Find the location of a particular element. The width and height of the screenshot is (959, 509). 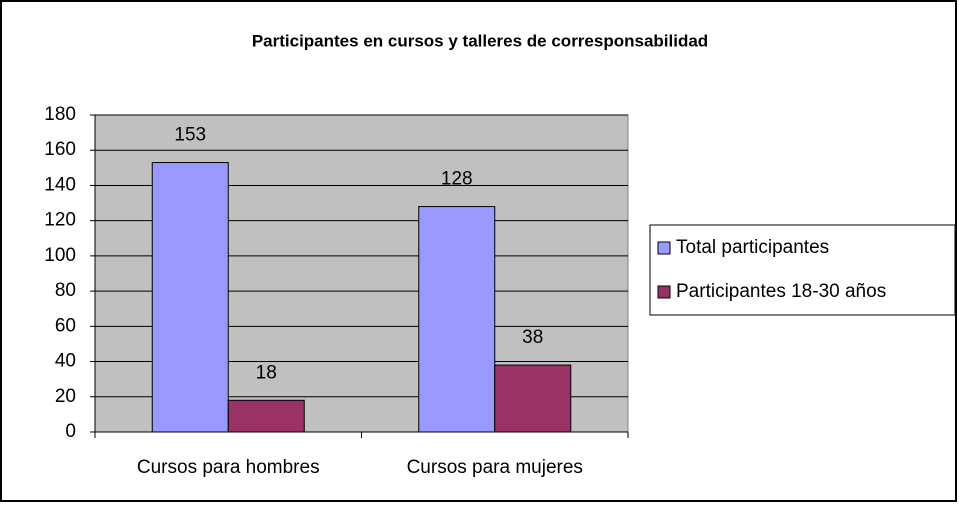

y-tick-label: 100 is located at coordinates (60, 255).